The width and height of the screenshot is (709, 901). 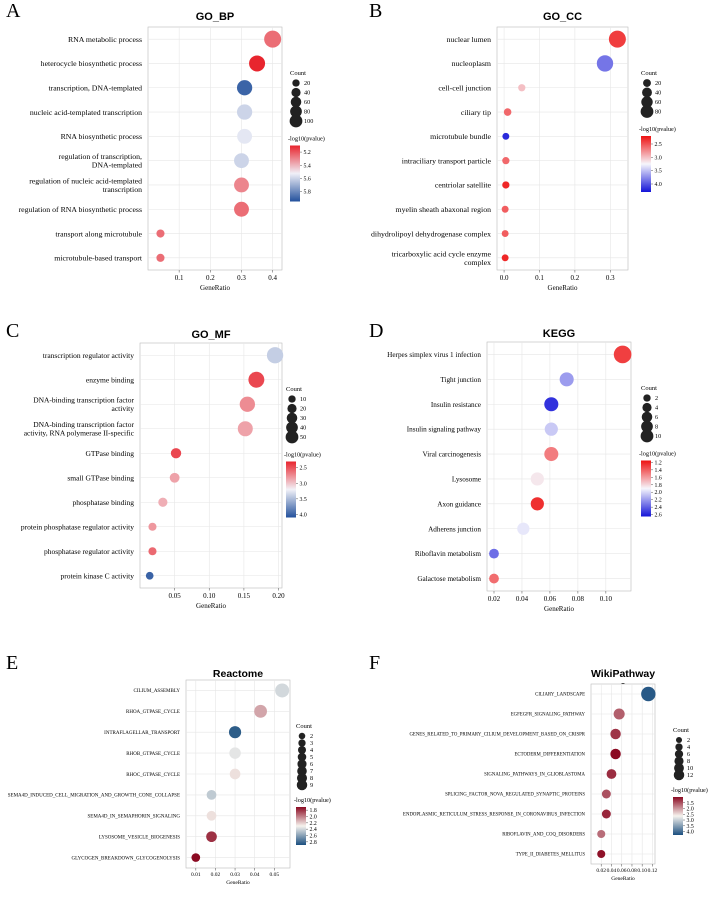 I want to click on category-label: centriolar satellite, so click(x=463, y=185).